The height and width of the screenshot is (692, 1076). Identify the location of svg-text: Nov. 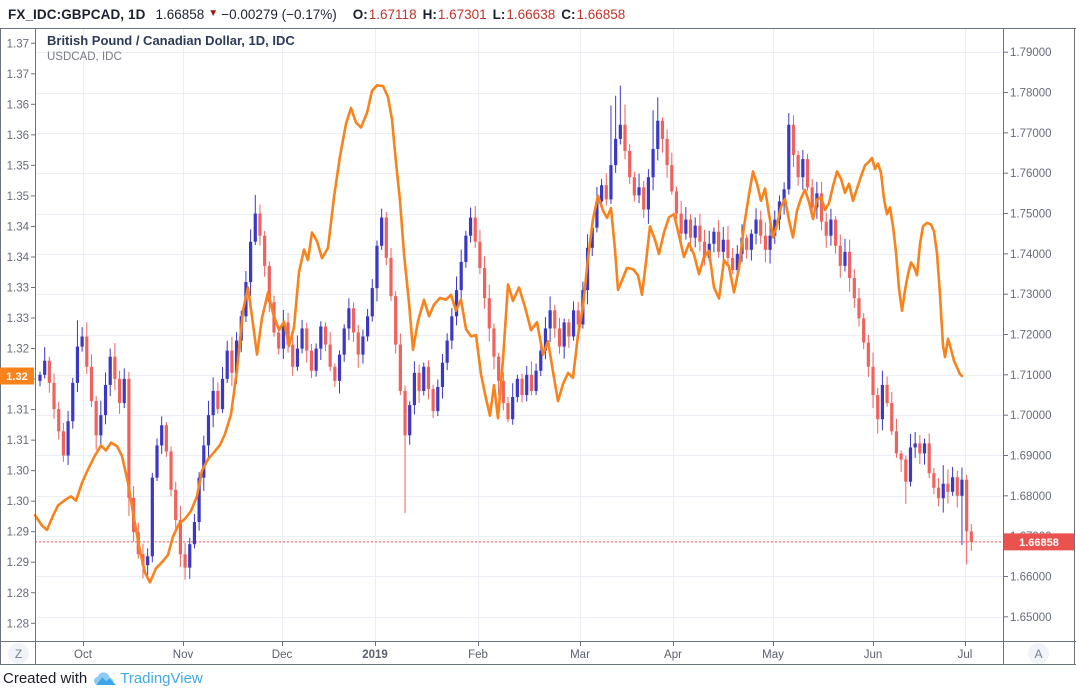
(183, 655).